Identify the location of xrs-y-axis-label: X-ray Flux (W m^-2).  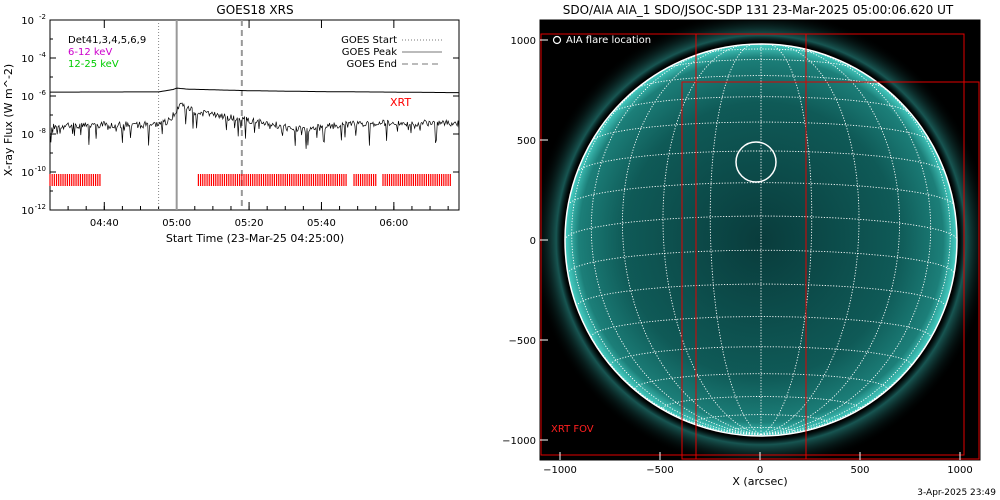
(8, 120).